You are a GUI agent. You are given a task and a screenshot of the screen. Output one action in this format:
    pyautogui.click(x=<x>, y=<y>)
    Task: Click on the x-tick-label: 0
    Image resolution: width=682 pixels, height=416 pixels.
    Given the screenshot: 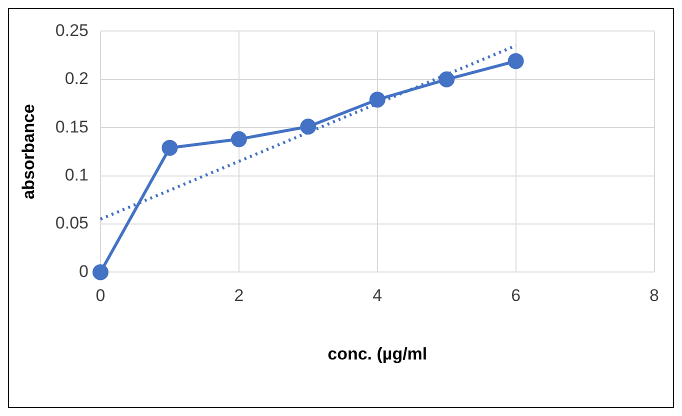 What is the action you would take?
    pyautogui.click(x=101, y=296)
    